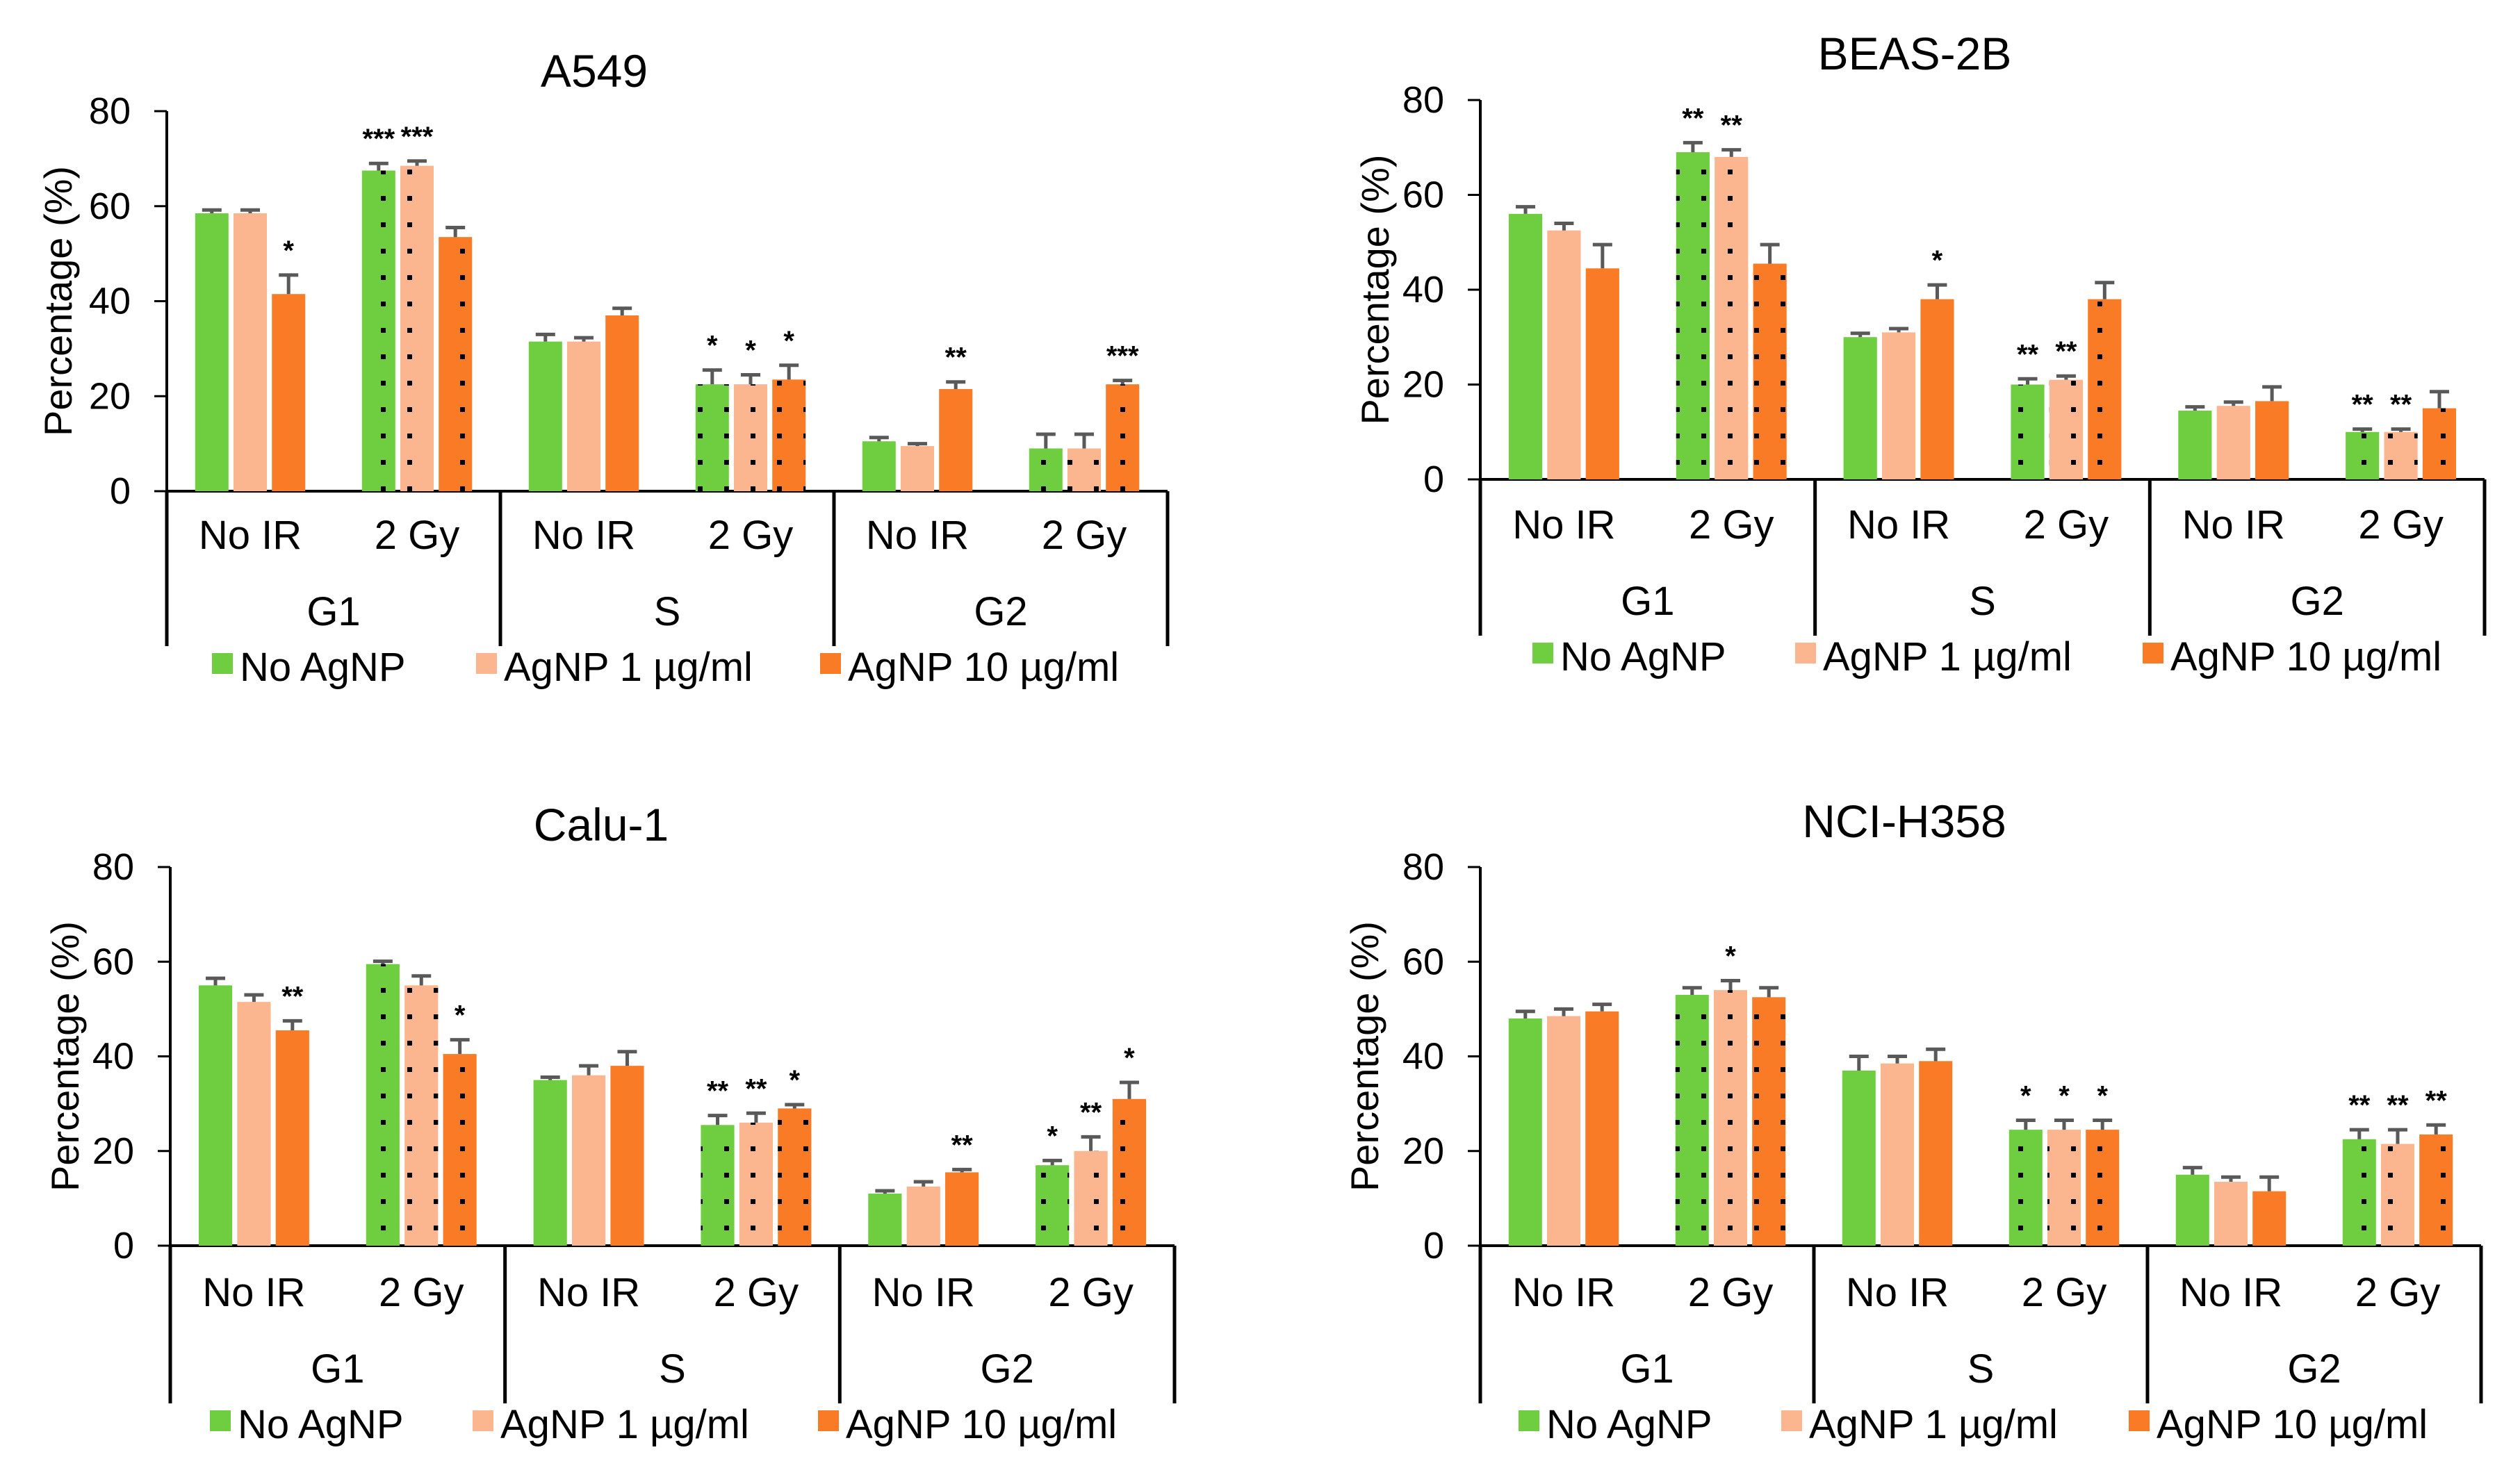  I want to click on y-tick-label: 80, so click(113, 867).